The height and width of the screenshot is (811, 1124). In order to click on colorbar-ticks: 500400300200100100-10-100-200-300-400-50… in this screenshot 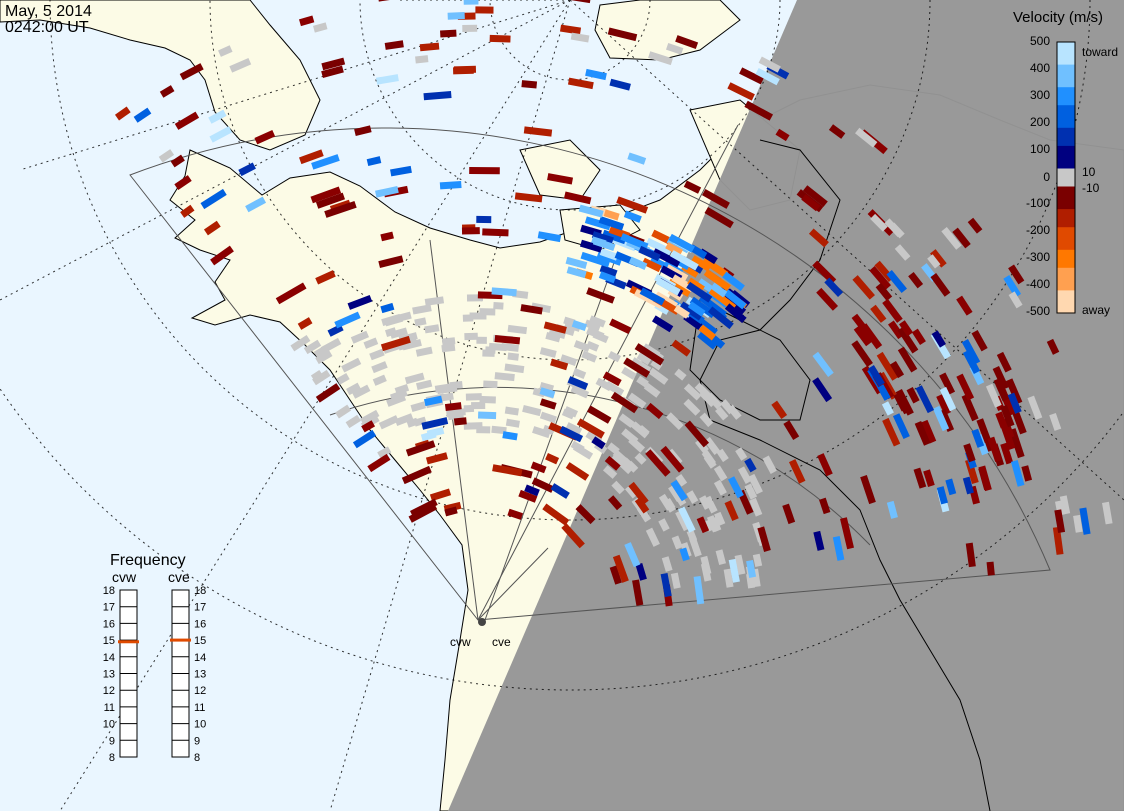, I will do `click(1063, 176)`.